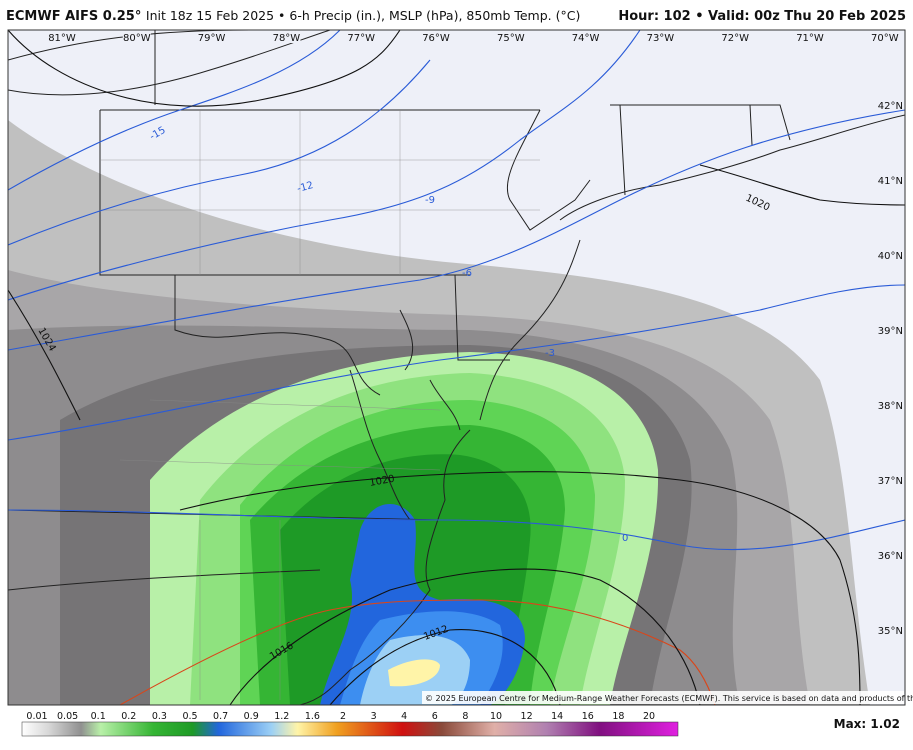 This screenshot has width=913, height=750. Describe the element at coordinates (625, 538) in the screenshot. I see `temp-label: 0` at that location.